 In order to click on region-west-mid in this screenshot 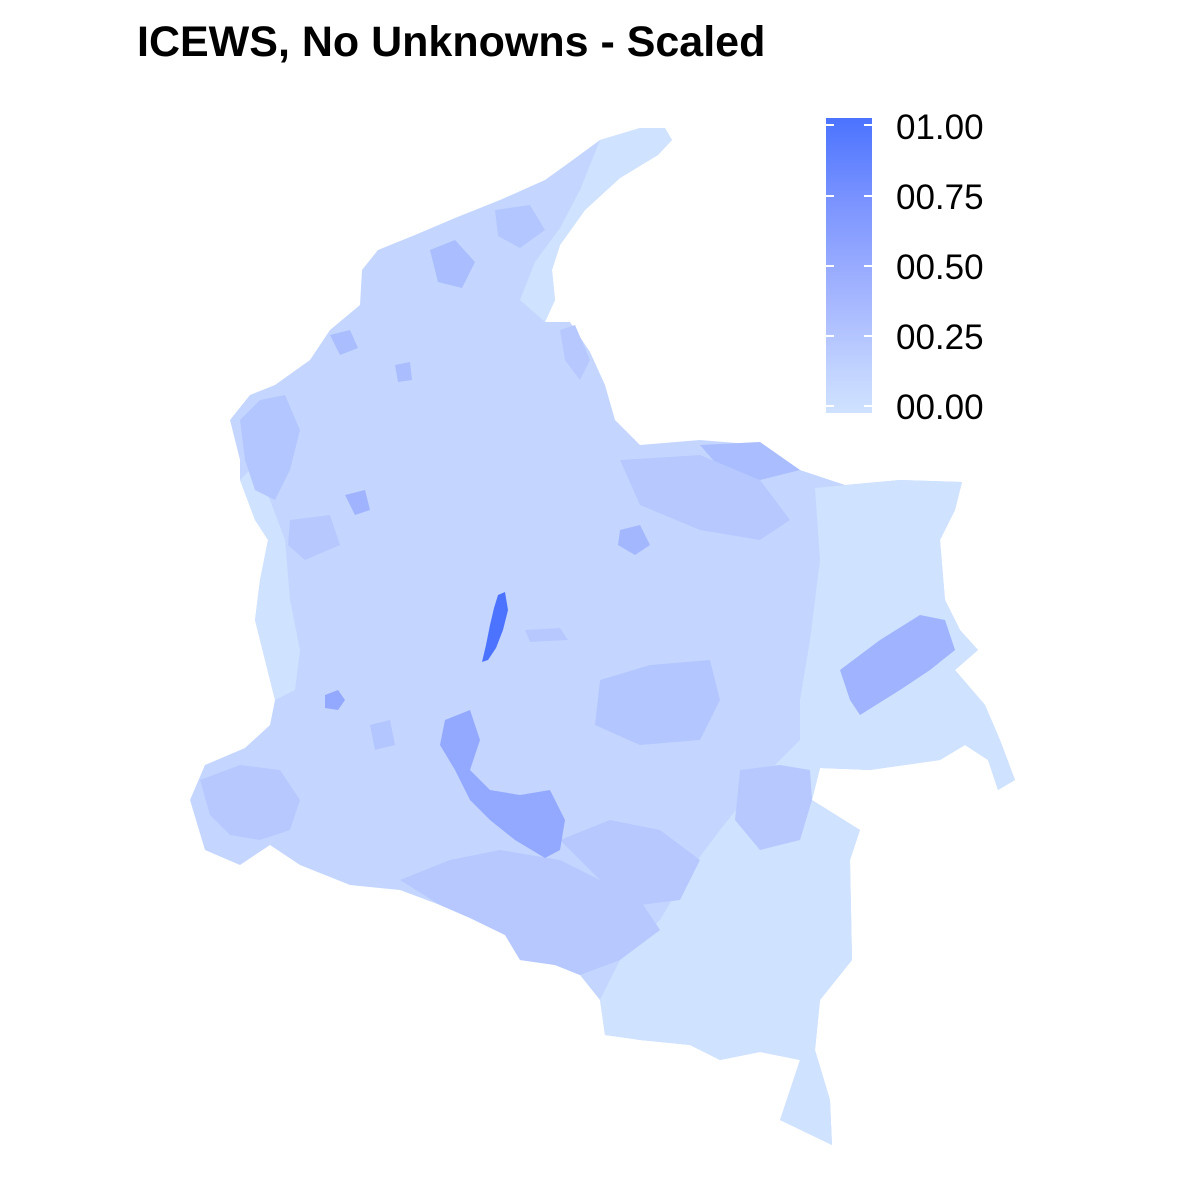, I will do `click(314, 537)`.